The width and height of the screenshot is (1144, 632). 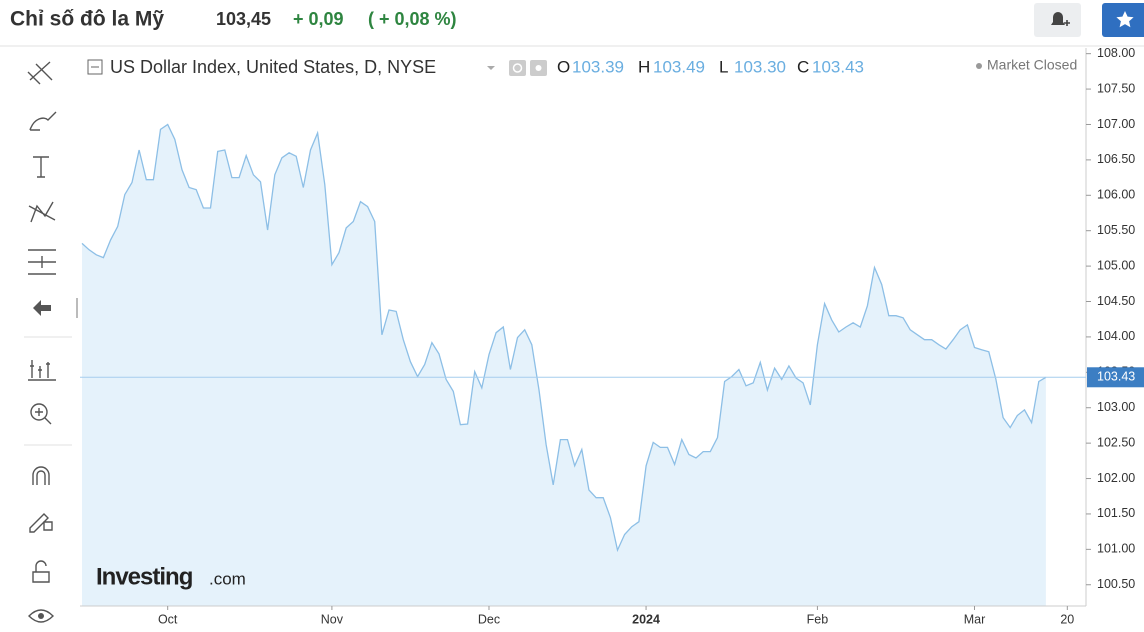 I want to click on price: 103,45, so click(x=243, y=19).